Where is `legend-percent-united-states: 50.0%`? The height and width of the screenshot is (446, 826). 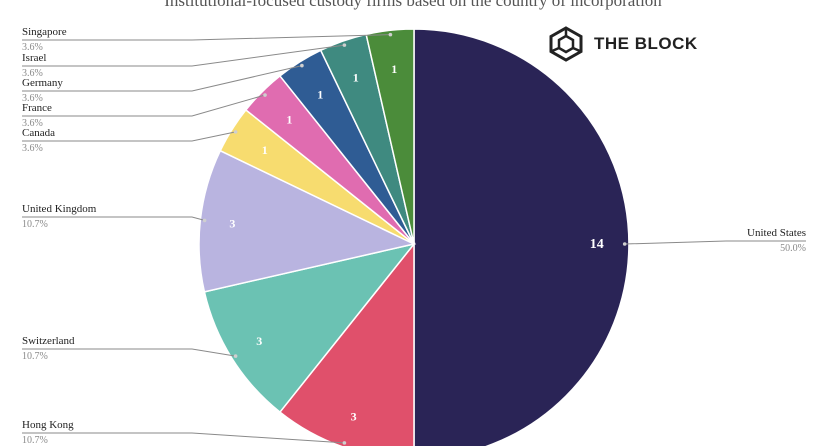 legend-percent-united-states: 50.0% is located at coordinates (793, 248).